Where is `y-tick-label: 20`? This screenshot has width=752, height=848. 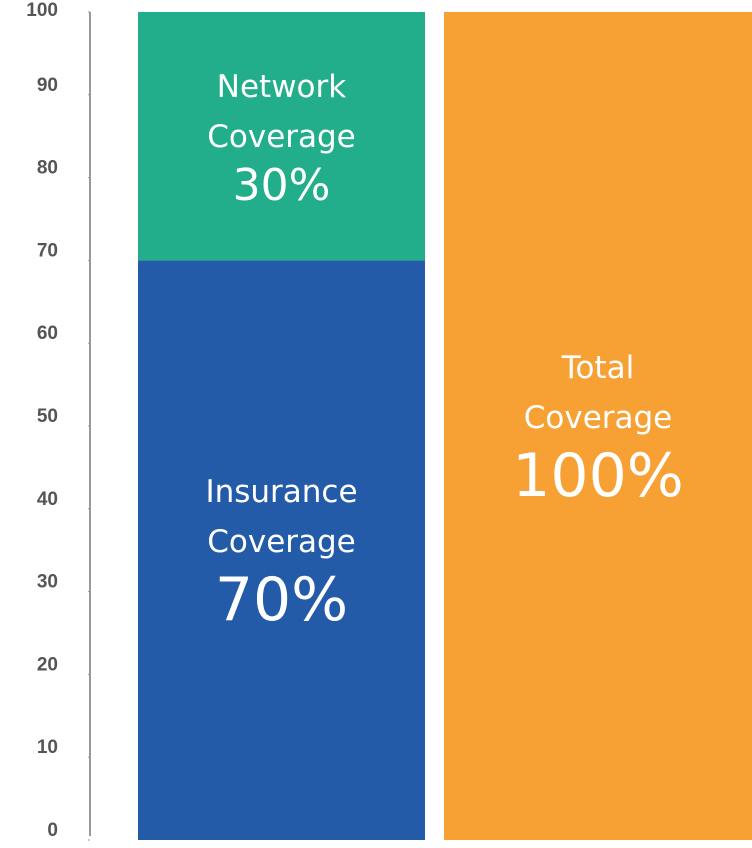
y-tick-label: 20 is located at coordinates (47, 664).